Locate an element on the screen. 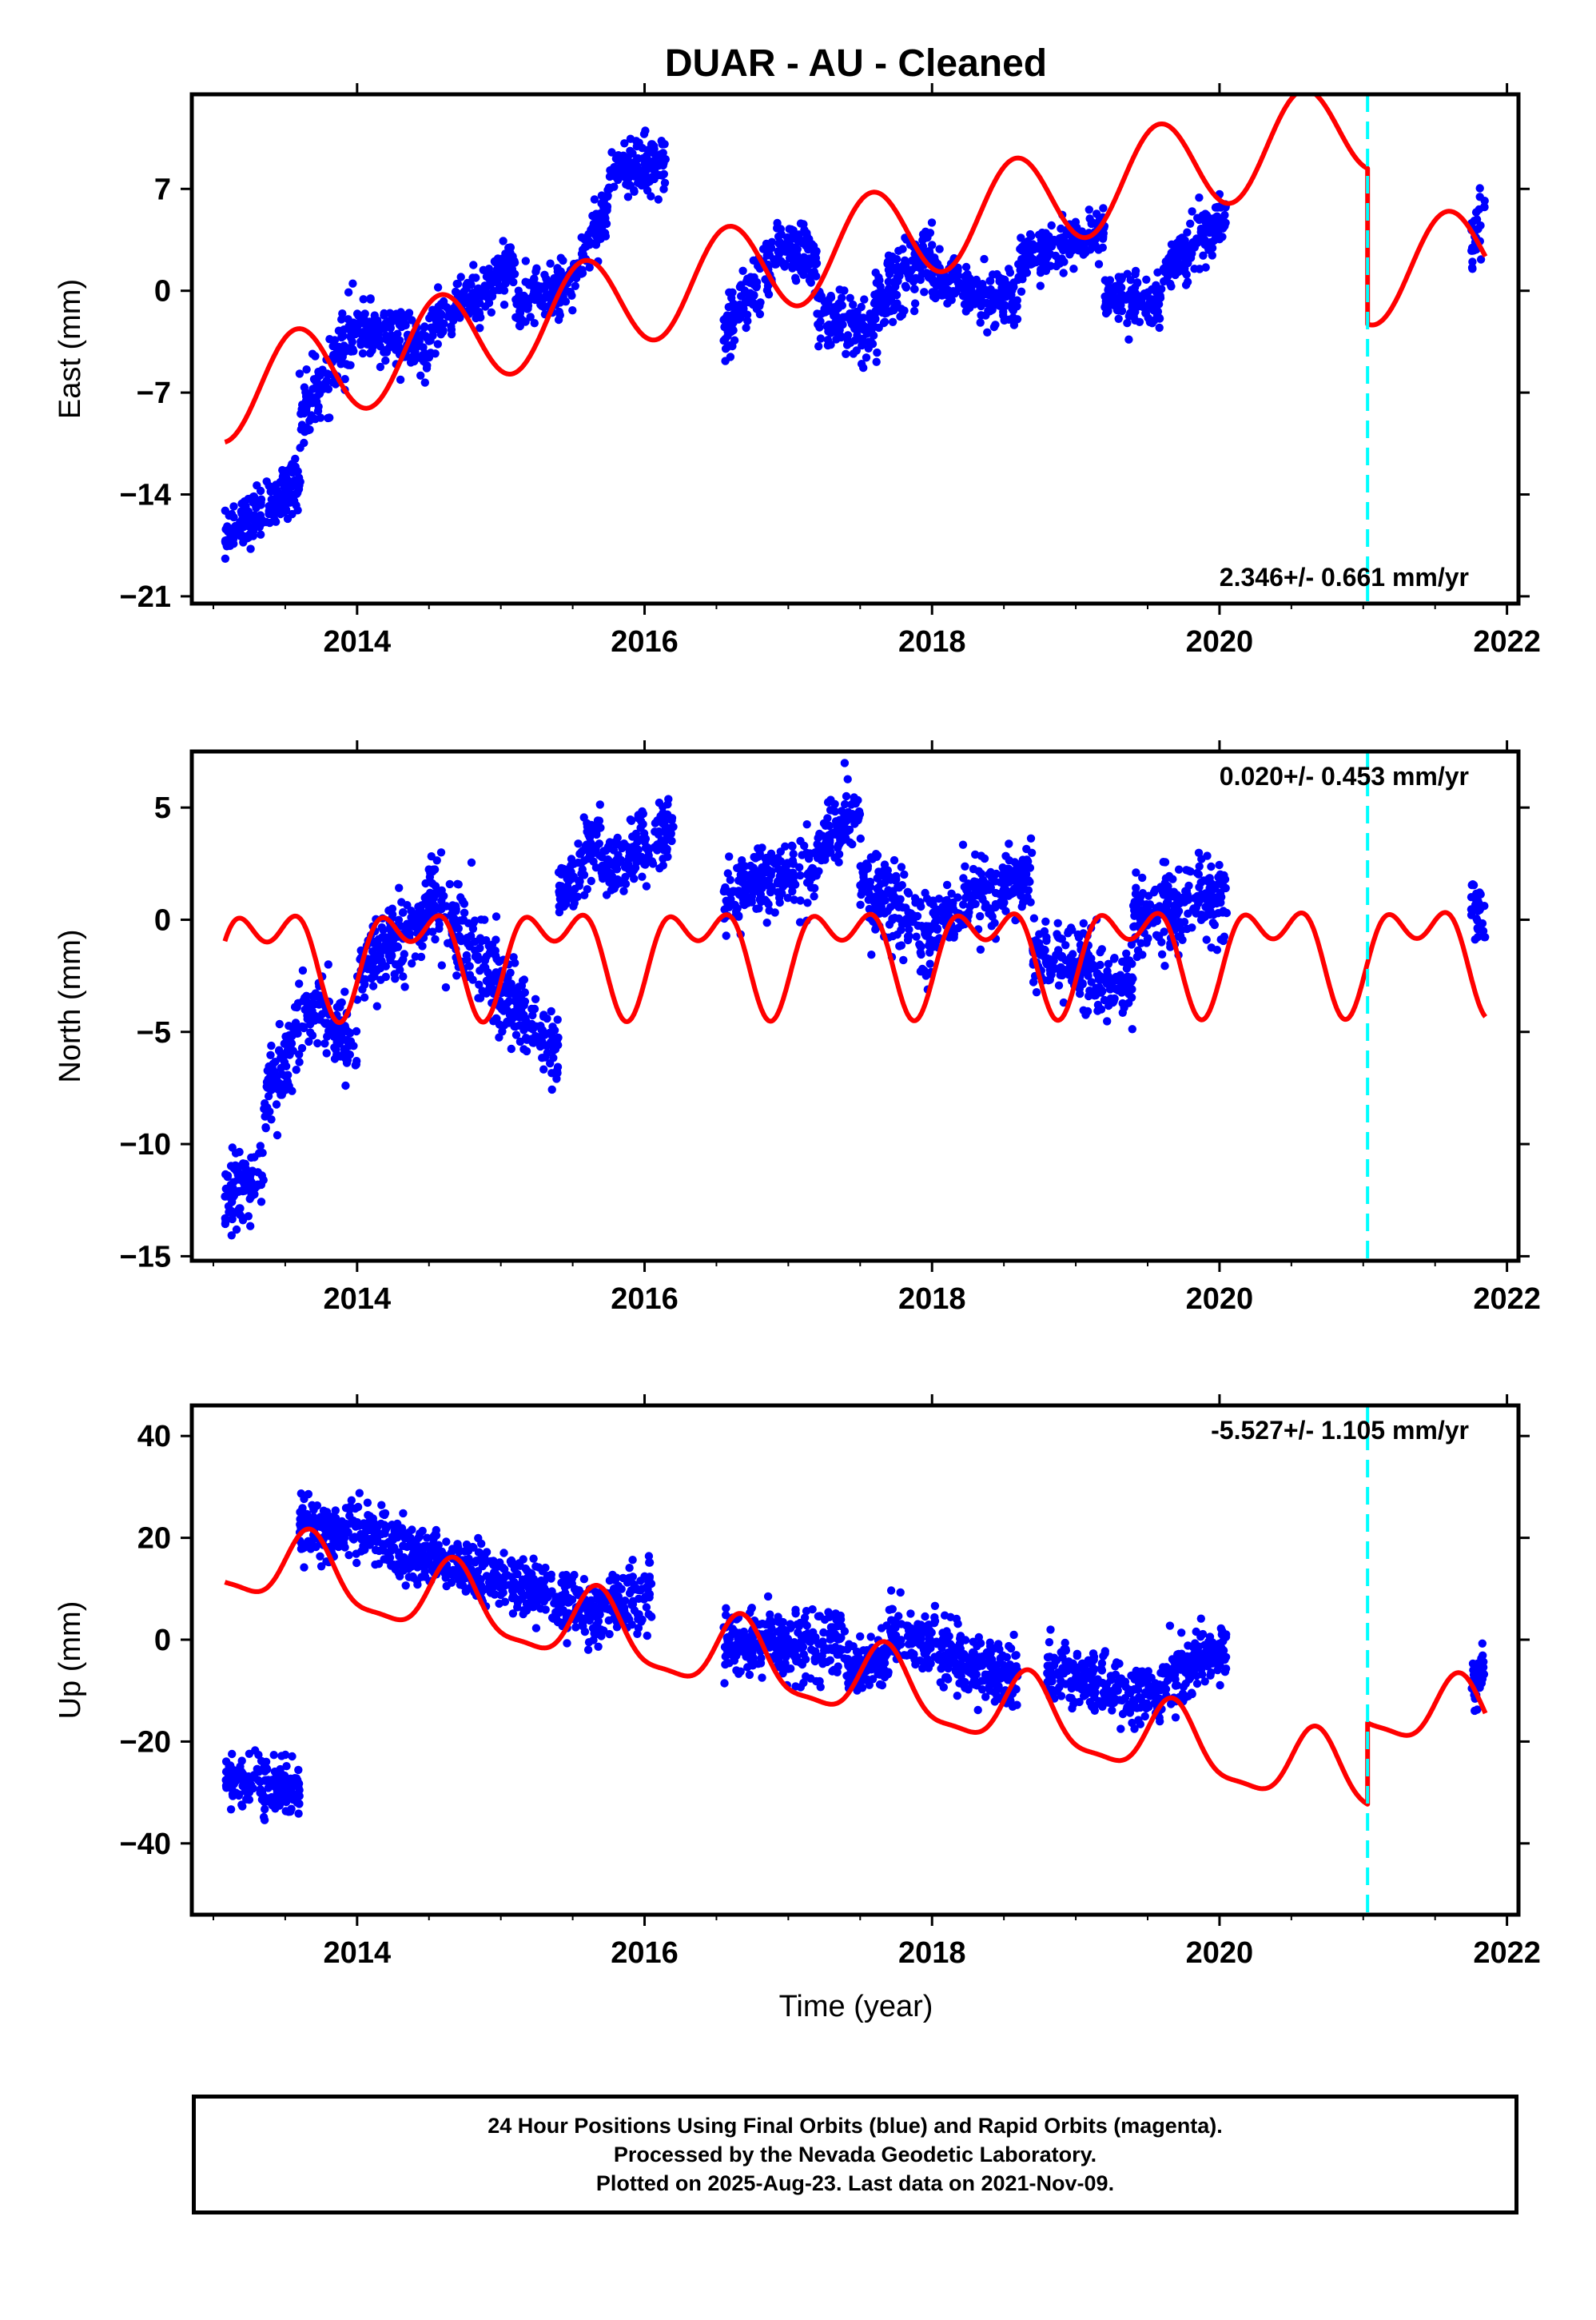  x-tick-label: 2022 is located at coordinates (1507, 642).